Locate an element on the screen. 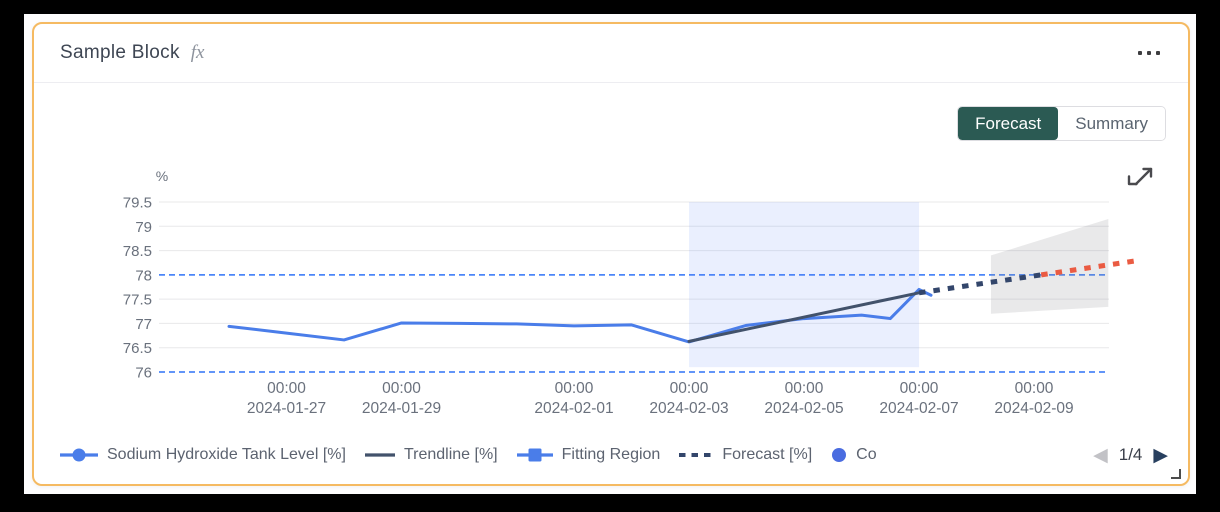 The height and width of the screenshot is (512, 1220). view-toggle-group: Forecast Summary is located at coordinates (1061, 123).